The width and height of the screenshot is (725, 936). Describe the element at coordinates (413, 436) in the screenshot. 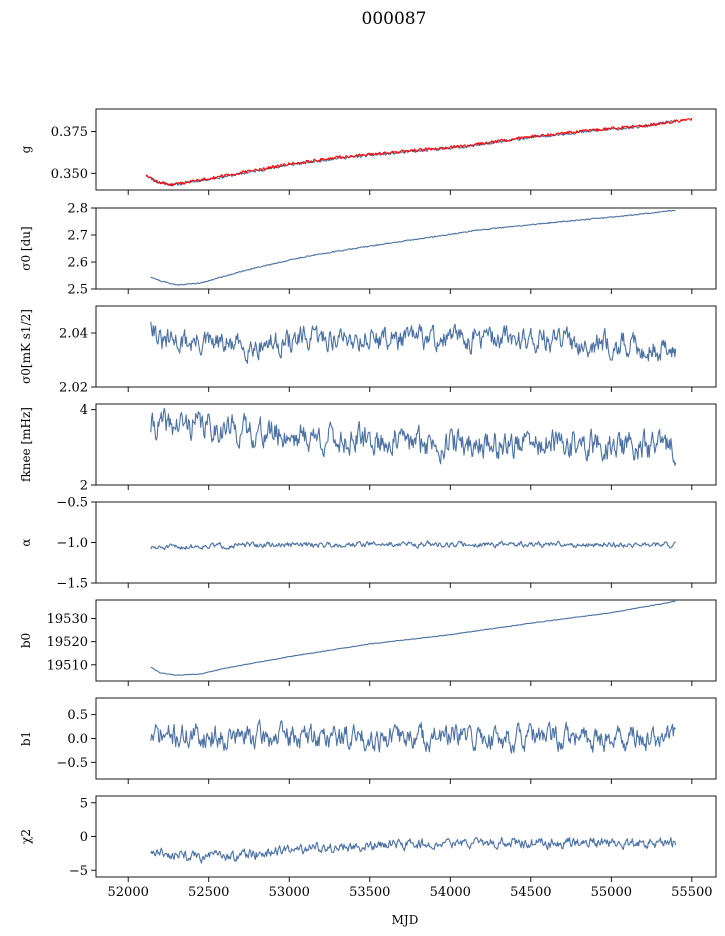

I see `series-line-fknee` at that location.